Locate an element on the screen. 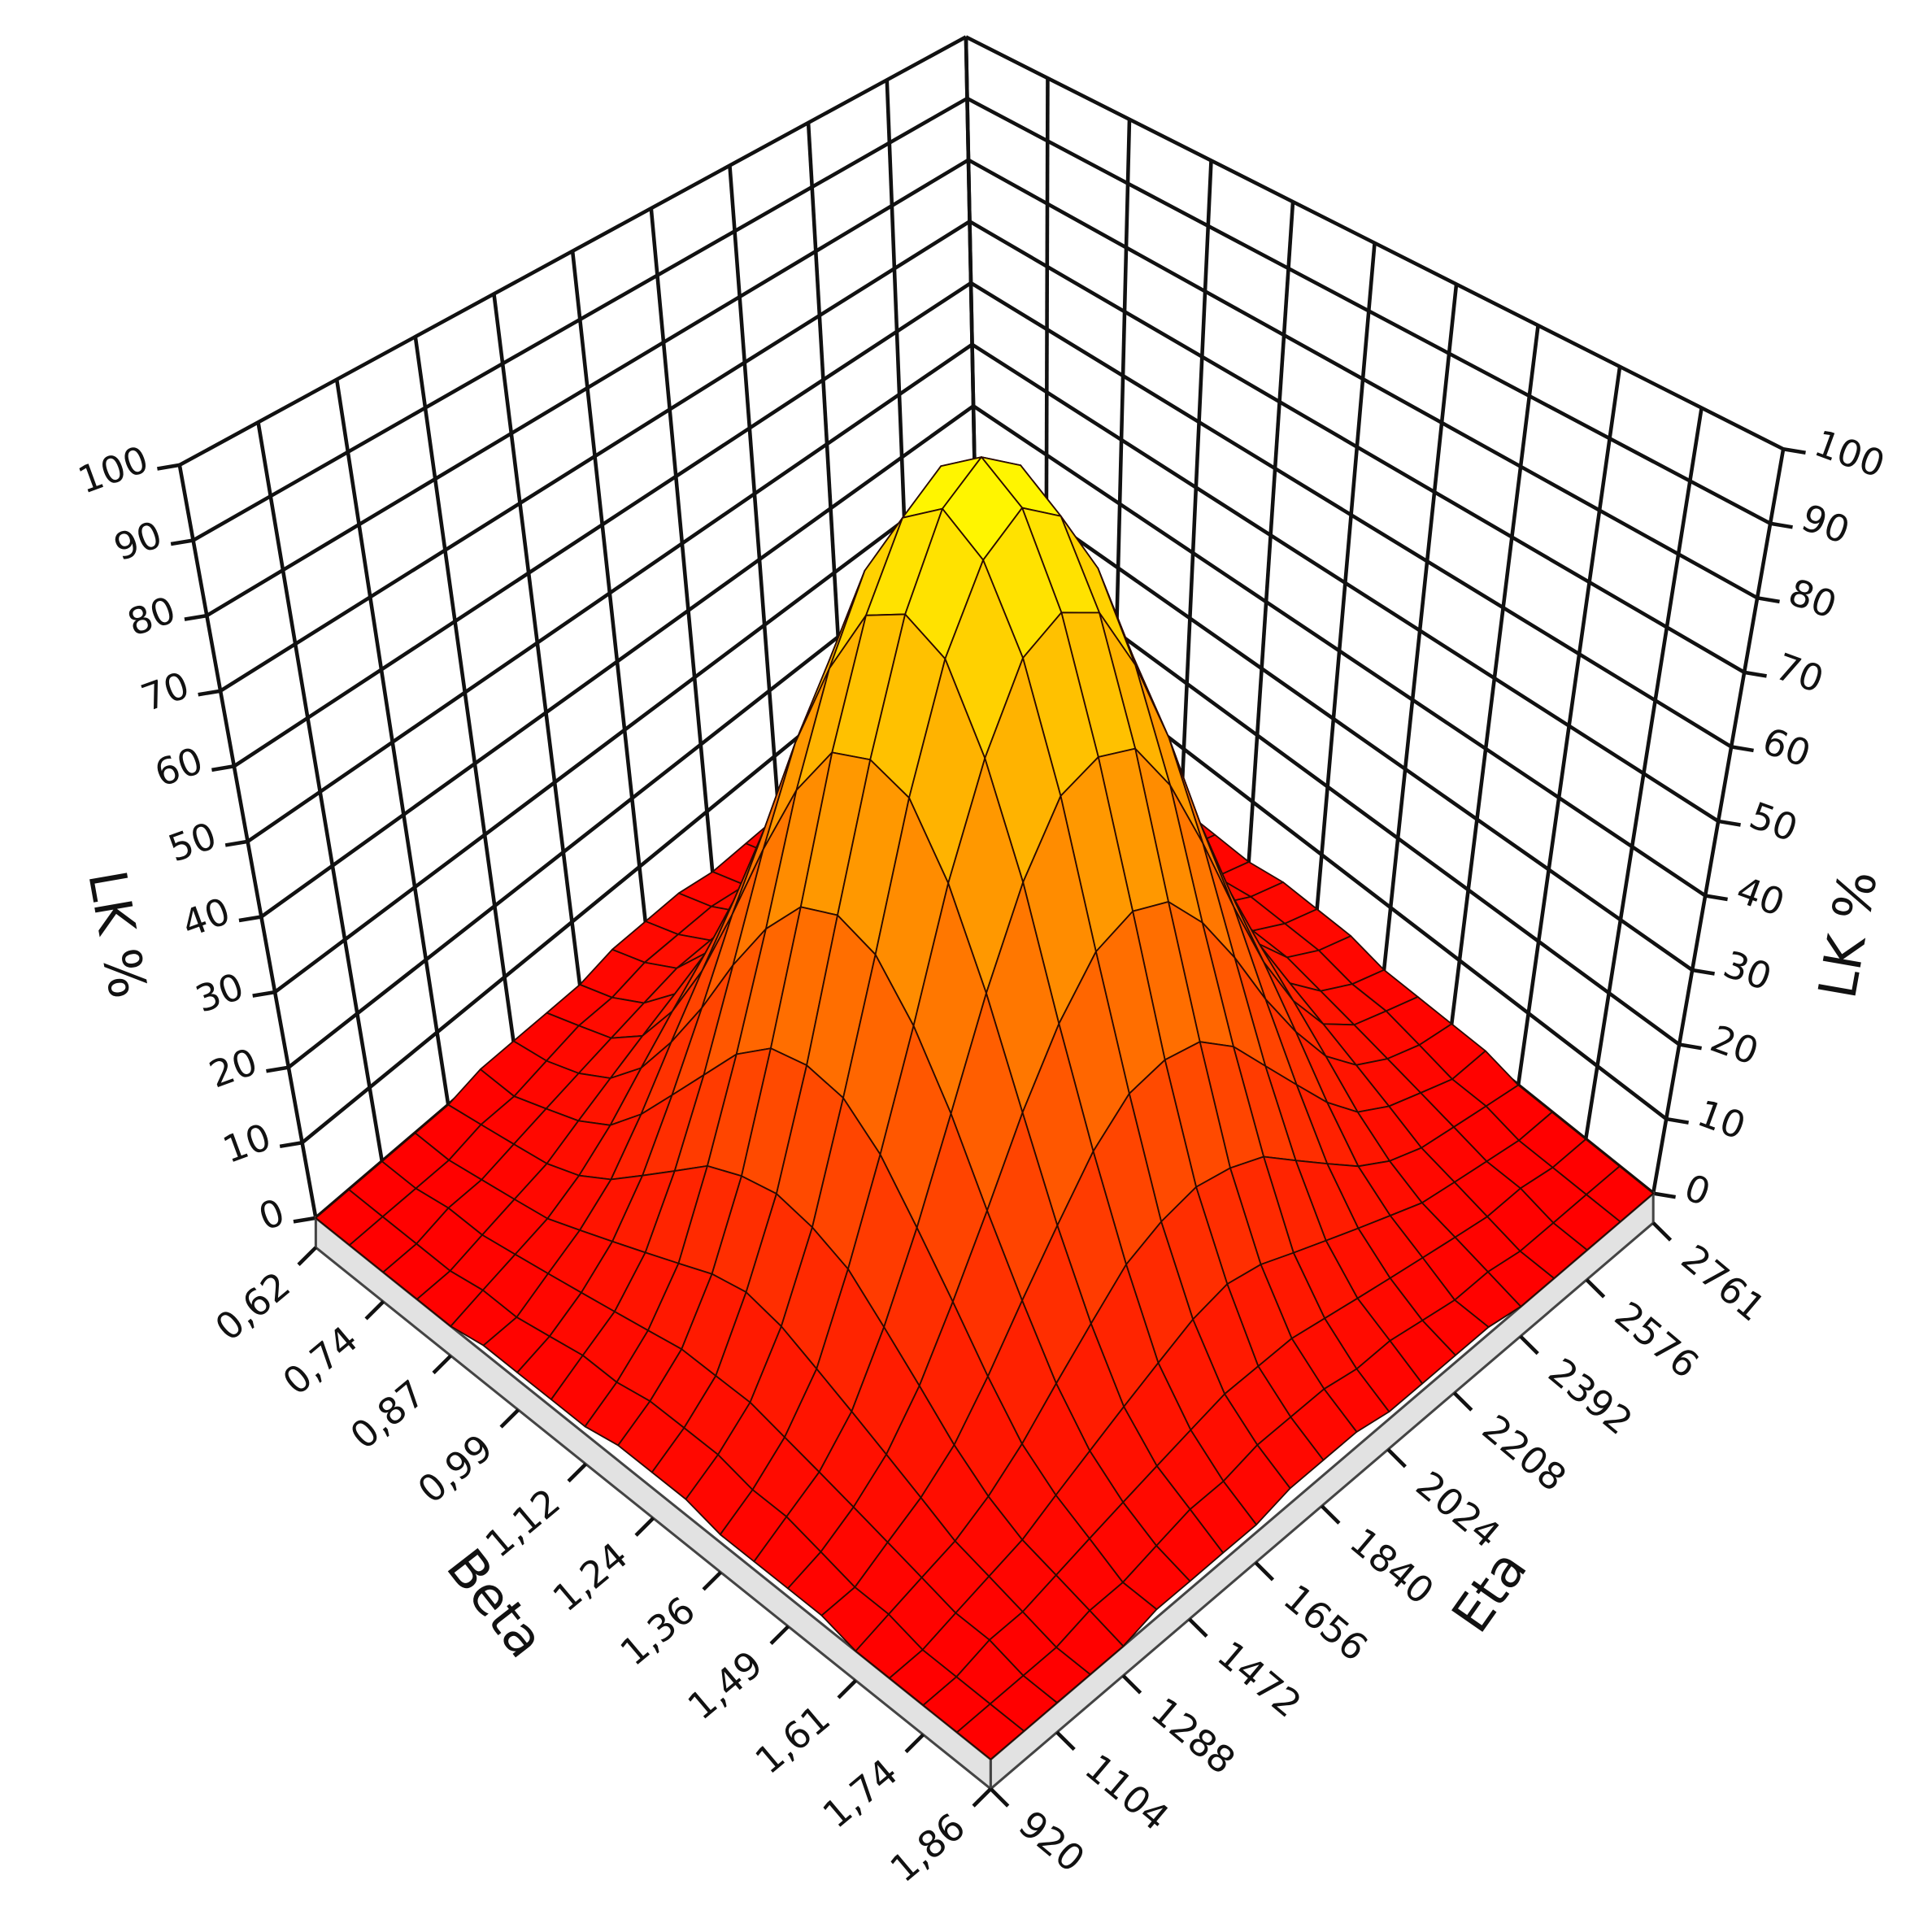  z-tick-label: 50 is located at coordinates (193, 842).